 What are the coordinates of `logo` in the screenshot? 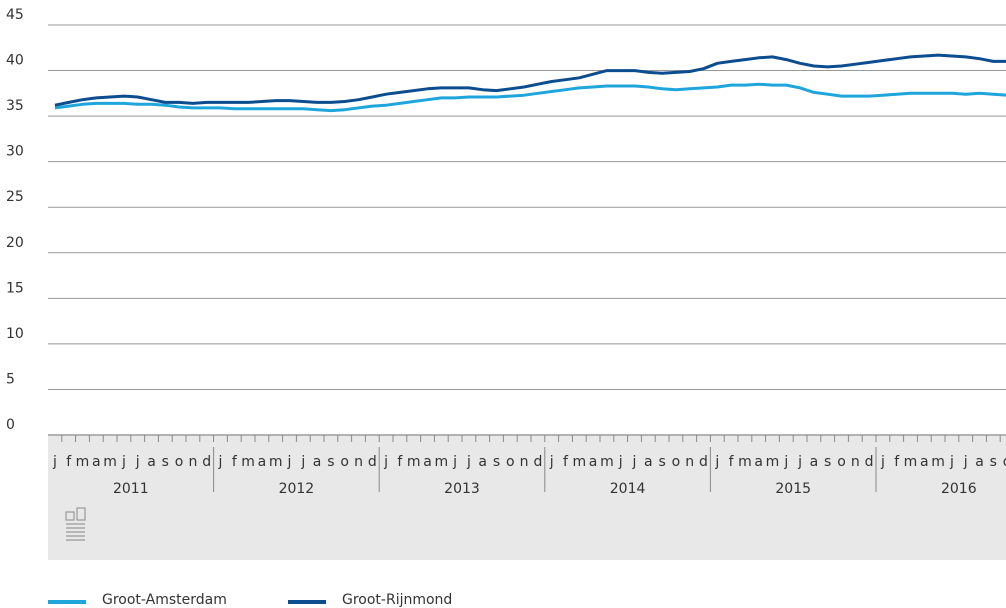 It's located at (75, 524).